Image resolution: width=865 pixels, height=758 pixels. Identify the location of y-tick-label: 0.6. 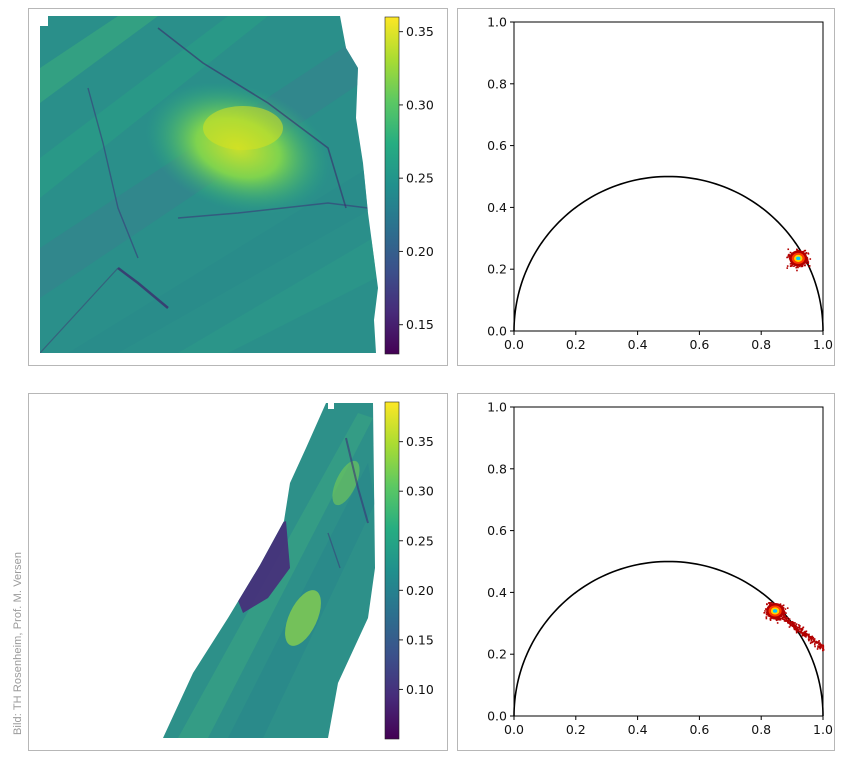
(497, 530).